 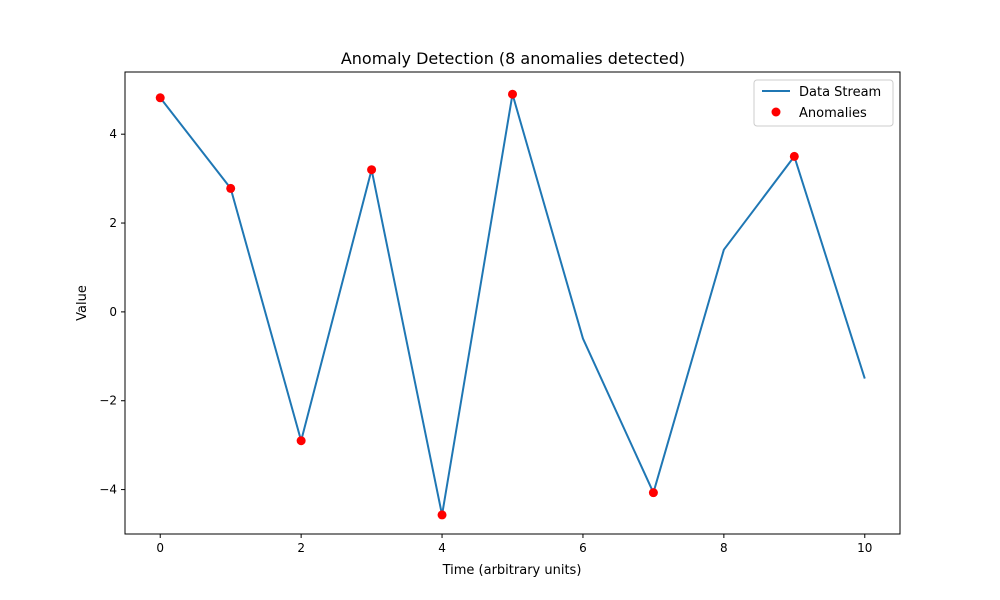 I want to click on legend-entry-data-stream: Data Stream, so click(x=840, y=92).